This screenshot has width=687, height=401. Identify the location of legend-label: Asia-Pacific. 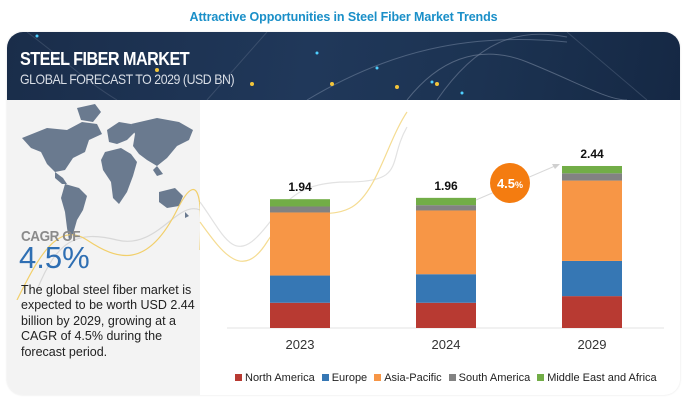
(413, 378).